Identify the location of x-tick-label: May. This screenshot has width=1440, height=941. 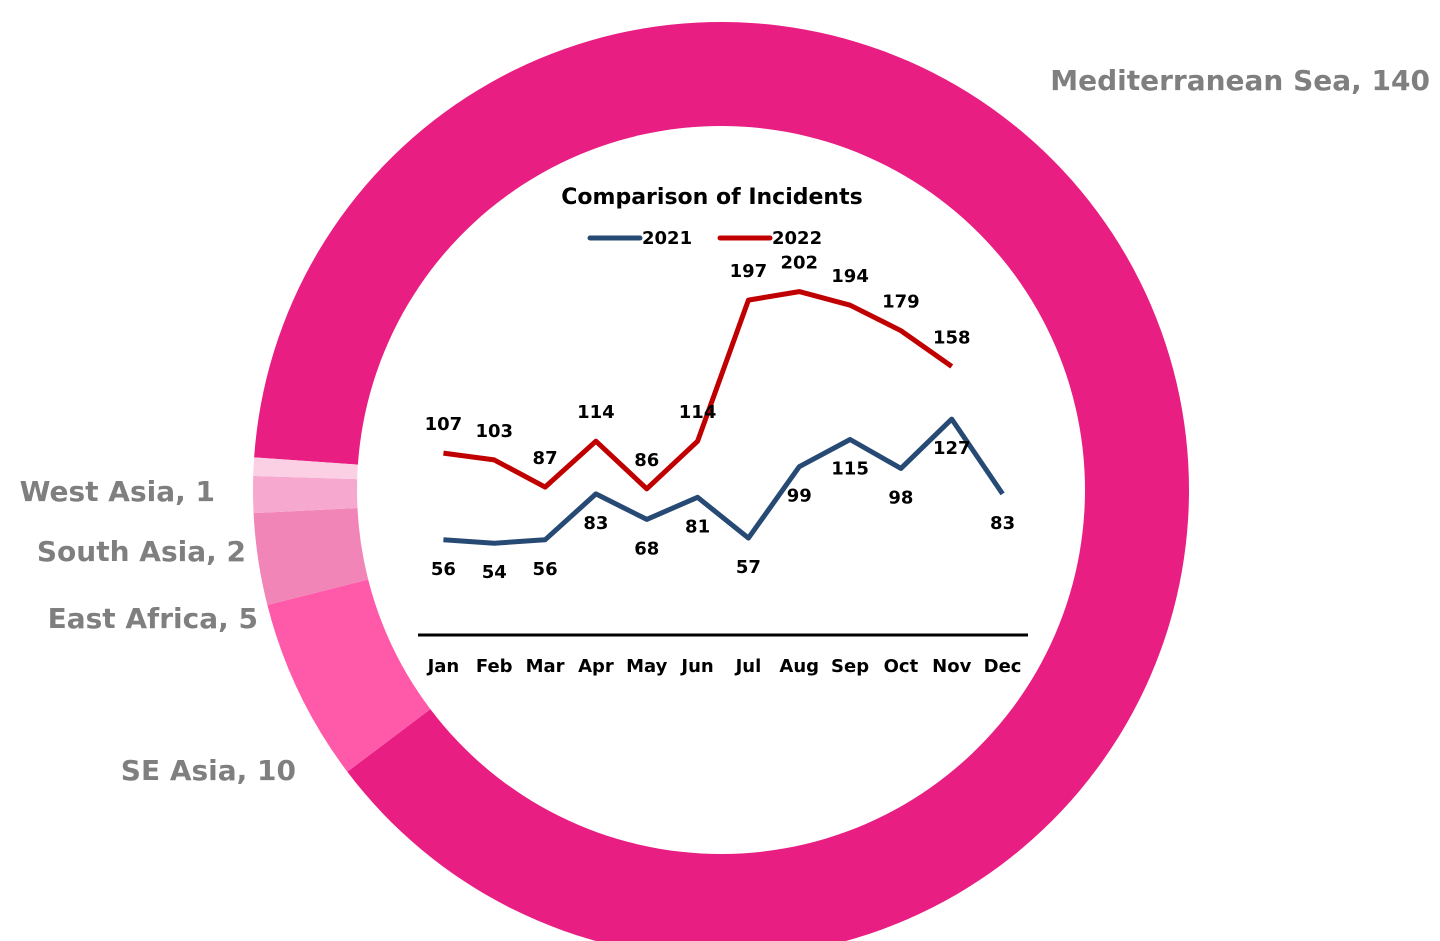
(647, 666).